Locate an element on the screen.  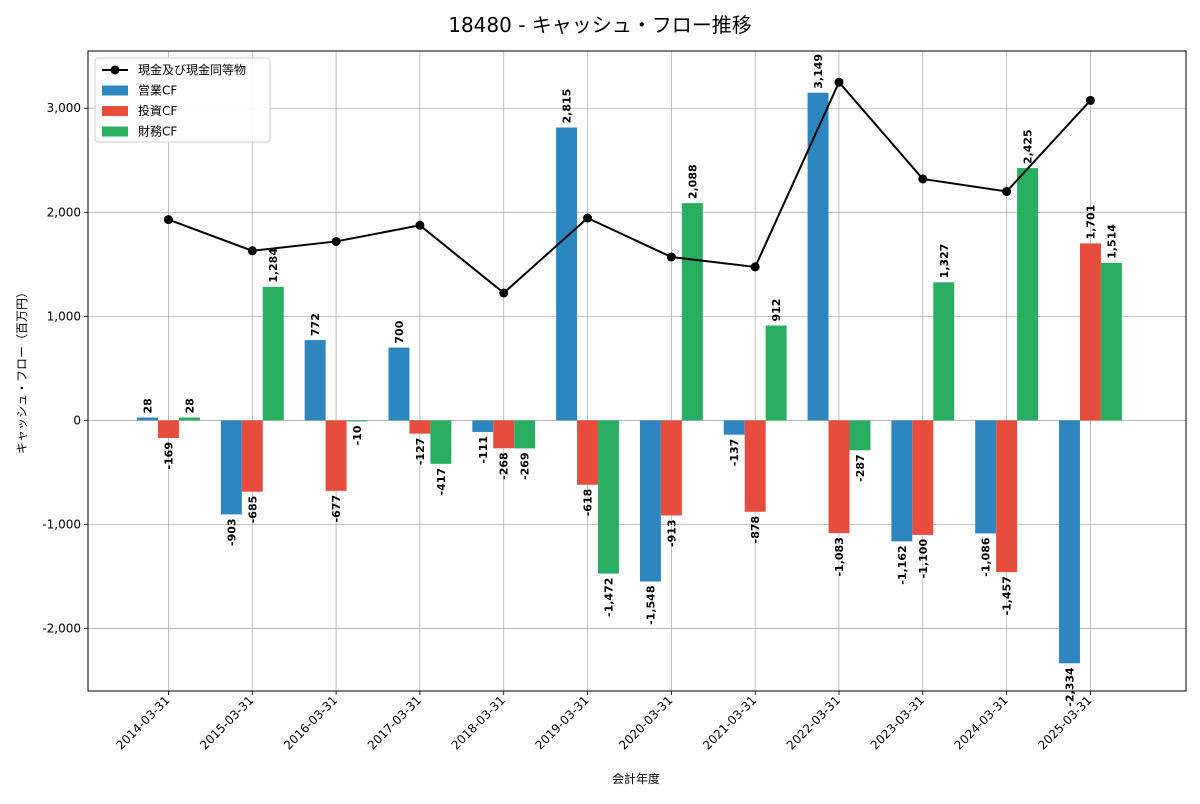
x-tick-label: 2014-03-31 is located at coordinates (142, 722).